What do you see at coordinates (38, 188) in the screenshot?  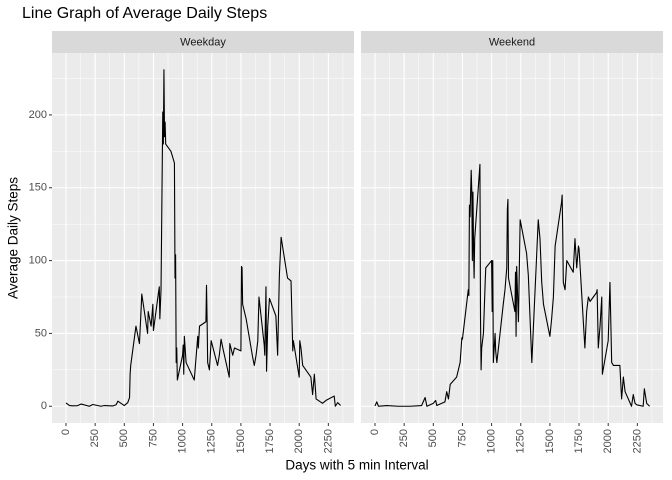 I see `y-tick-label: 150` at bounding box center [38, 188].